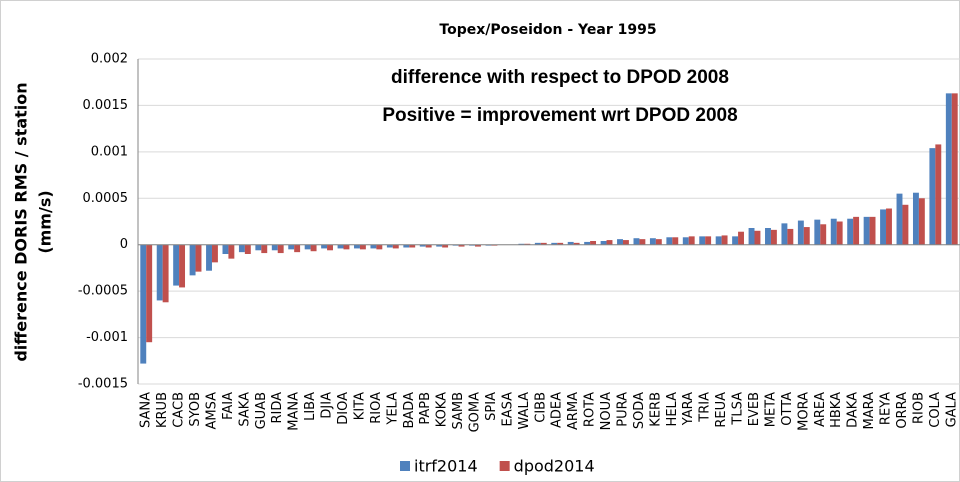 The height and width of the screenshot is (482, 960). Describe the element at coordinates (721, 410) in the screenshot. I see `x-tick-label: REUA` at that location.